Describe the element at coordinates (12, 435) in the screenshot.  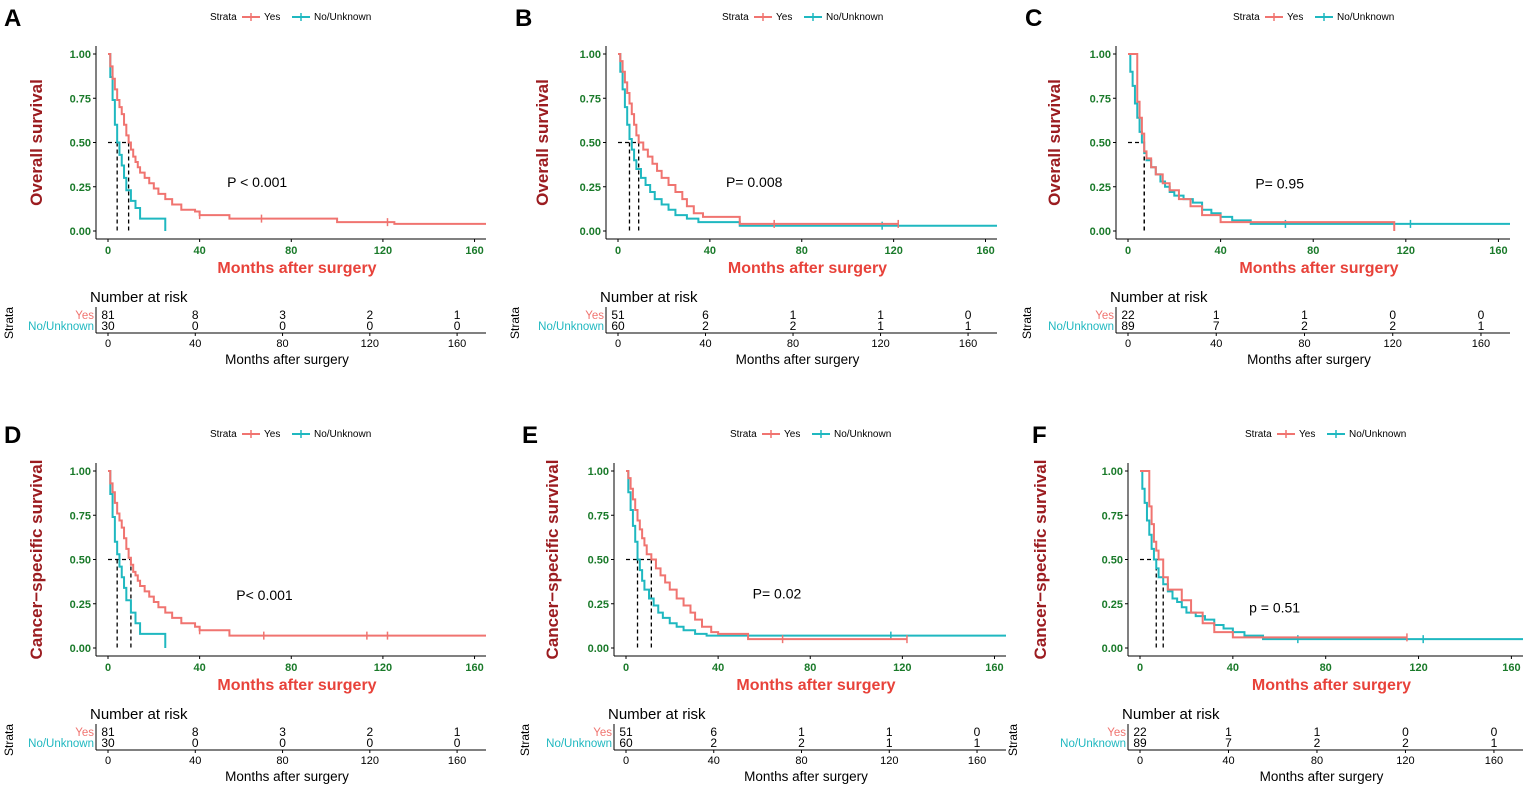
I see `panel-letter: D` at that location.